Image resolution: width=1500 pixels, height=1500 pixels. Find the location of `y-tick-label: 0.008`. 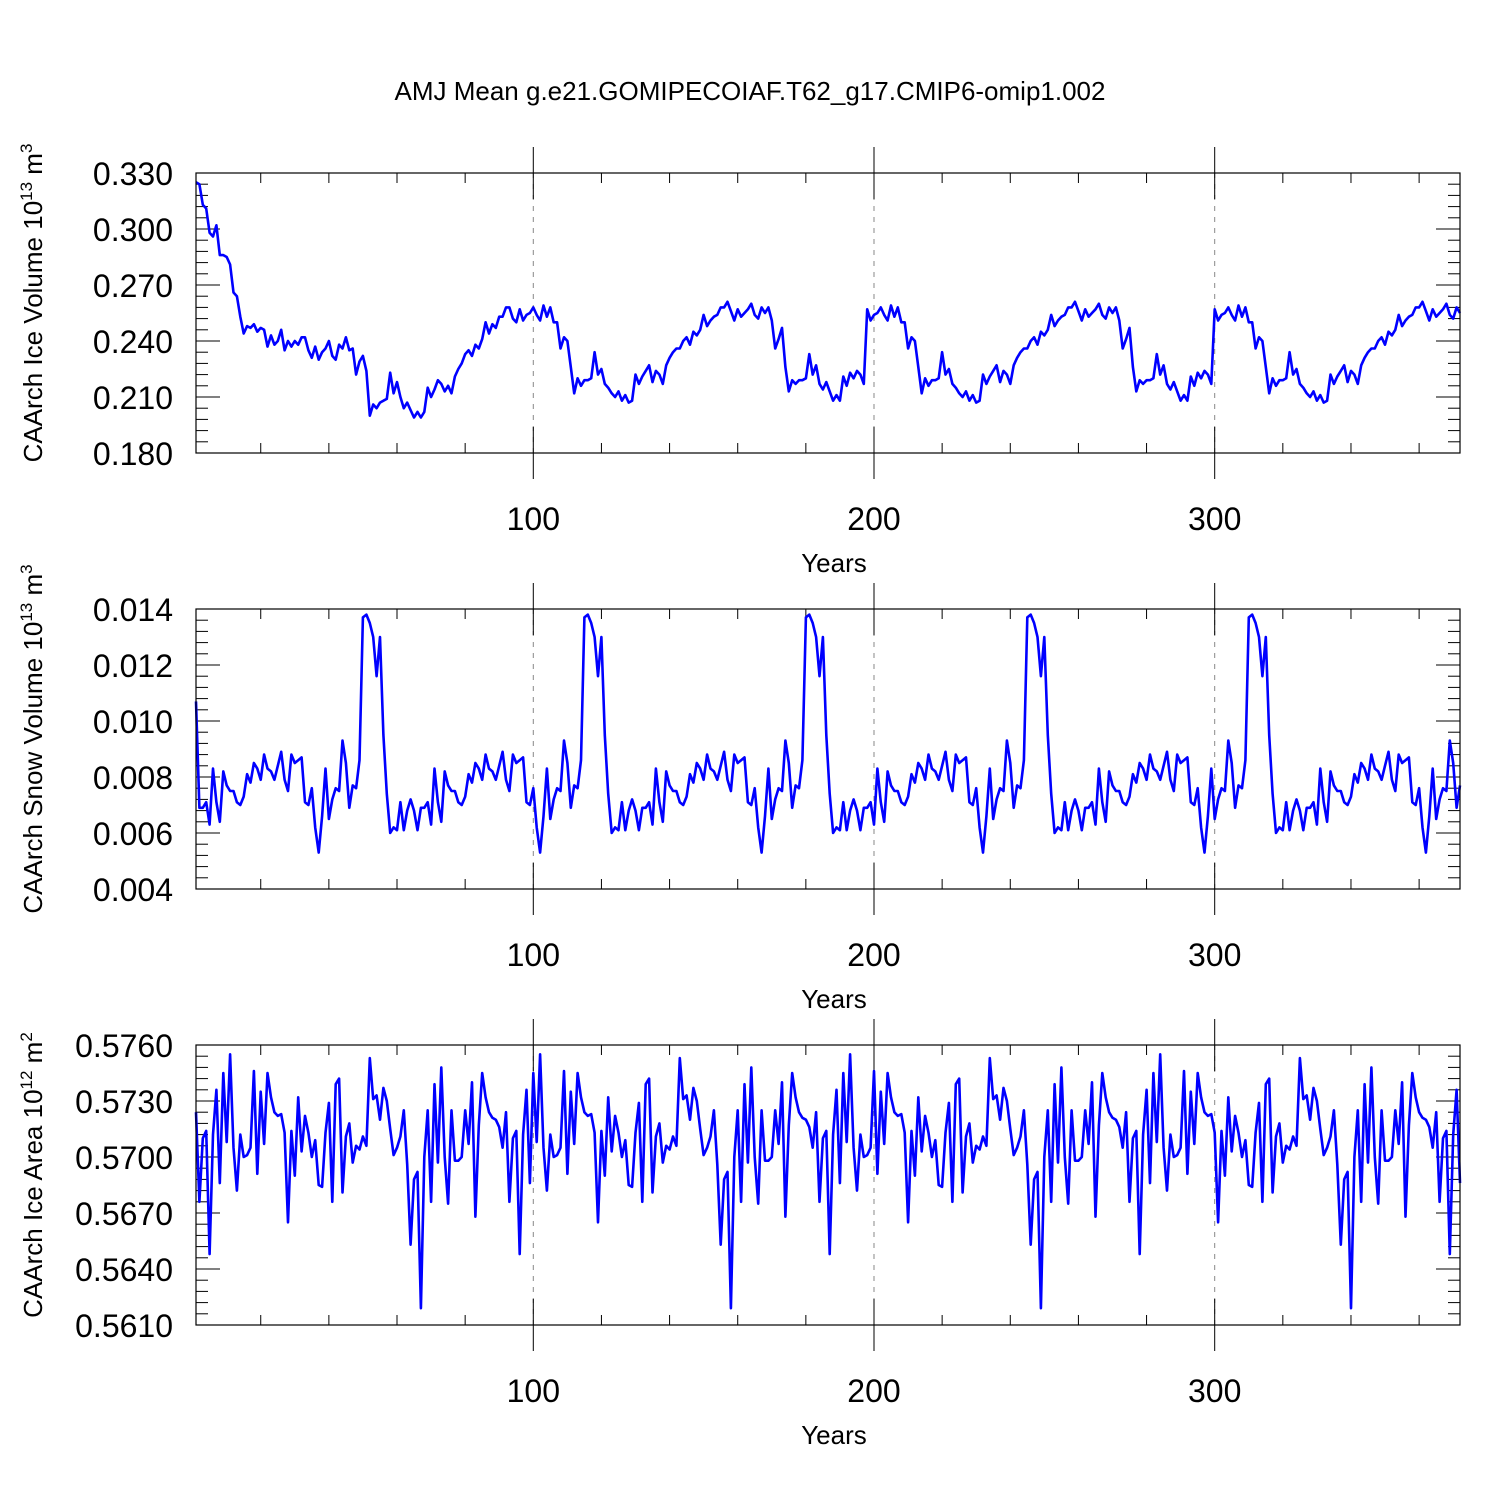

y-tick-label: 0.008 is located at coordinates (133, 778).